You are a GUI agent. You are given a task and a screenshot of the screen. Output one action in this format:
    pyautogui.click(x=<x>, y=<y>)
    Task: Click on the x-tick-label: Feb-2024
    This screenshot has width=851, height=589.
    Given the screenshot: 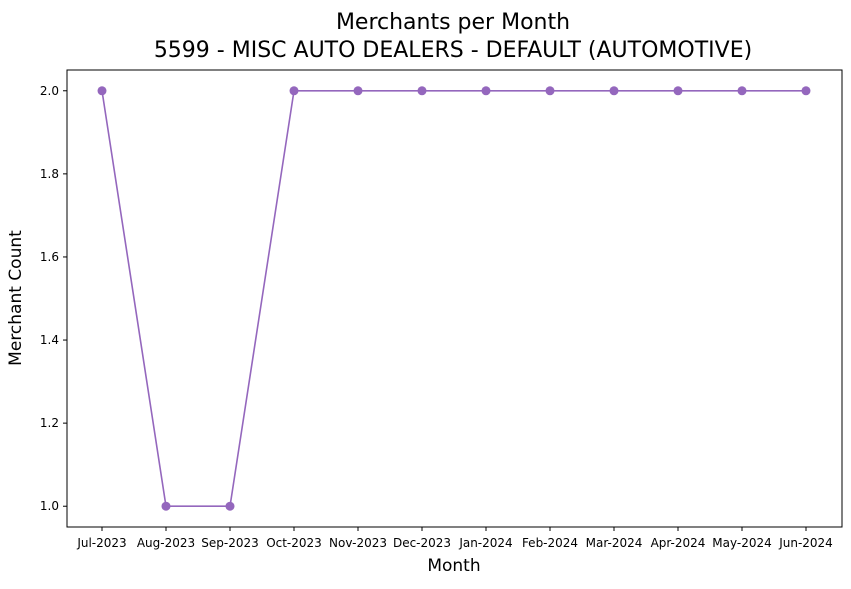 What is the action you would take?
    pyautogui.click(x=550, y=543)
    